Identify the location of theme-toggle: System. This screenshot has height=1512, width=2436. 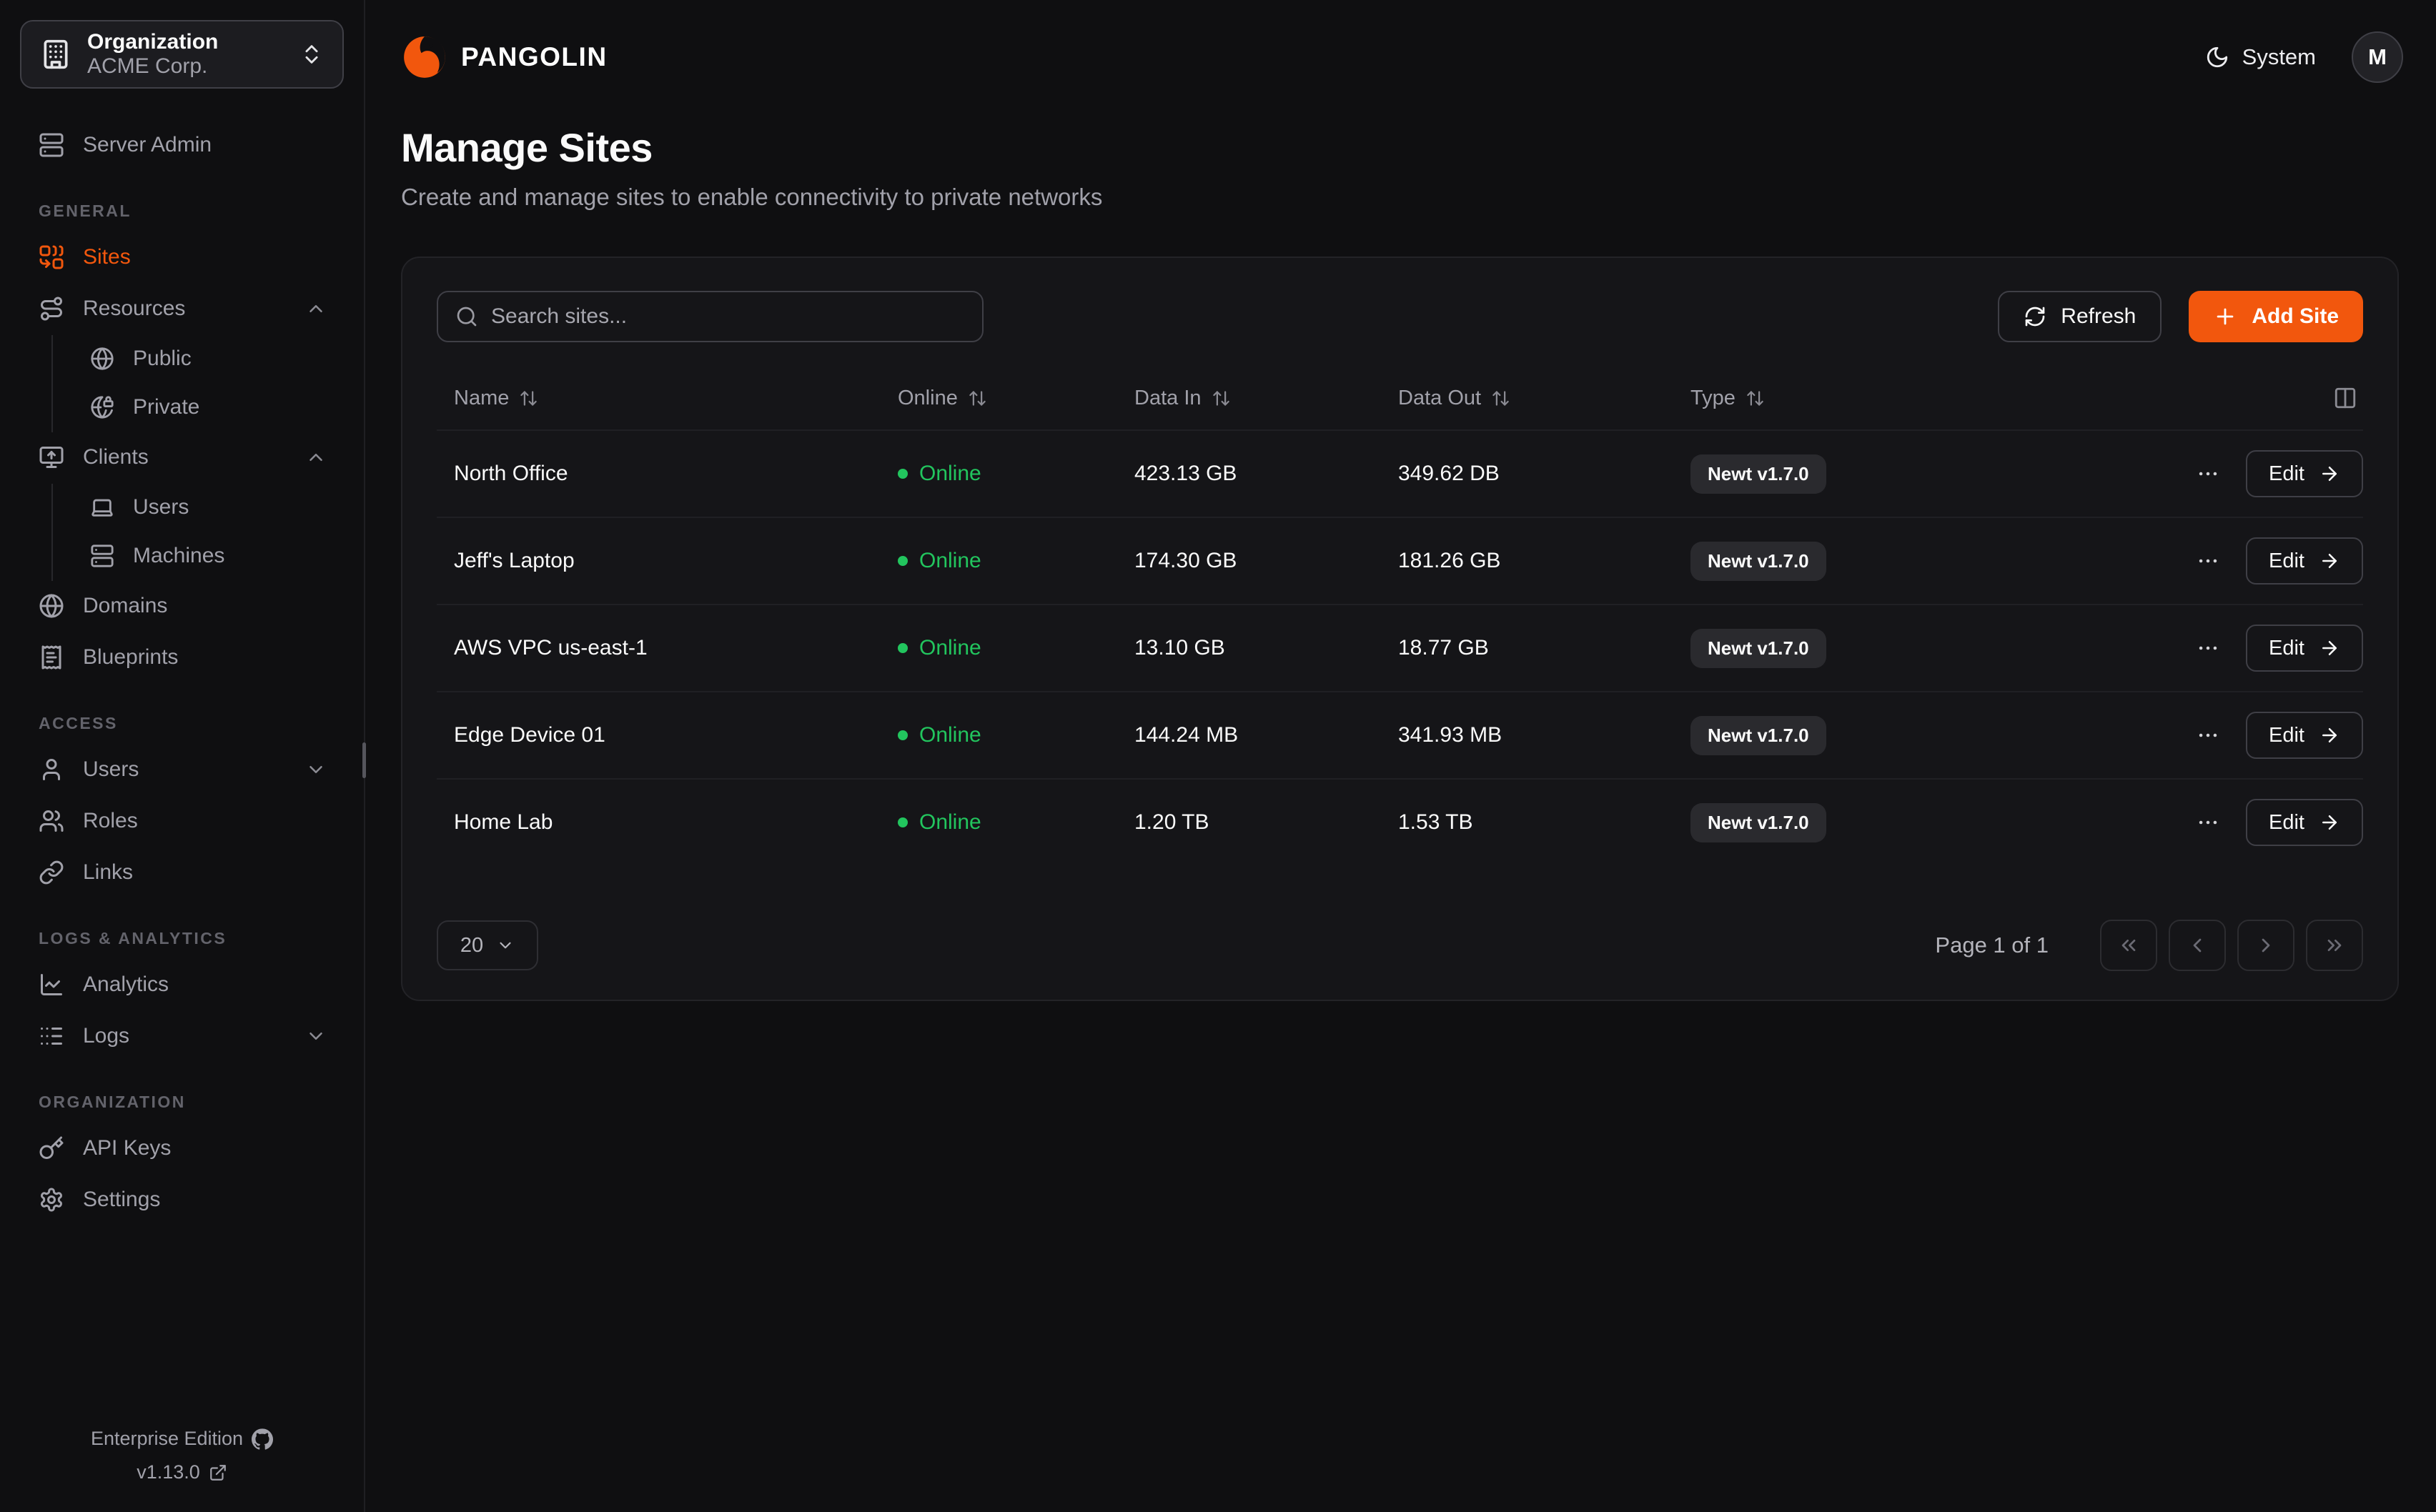
(2261, 57).